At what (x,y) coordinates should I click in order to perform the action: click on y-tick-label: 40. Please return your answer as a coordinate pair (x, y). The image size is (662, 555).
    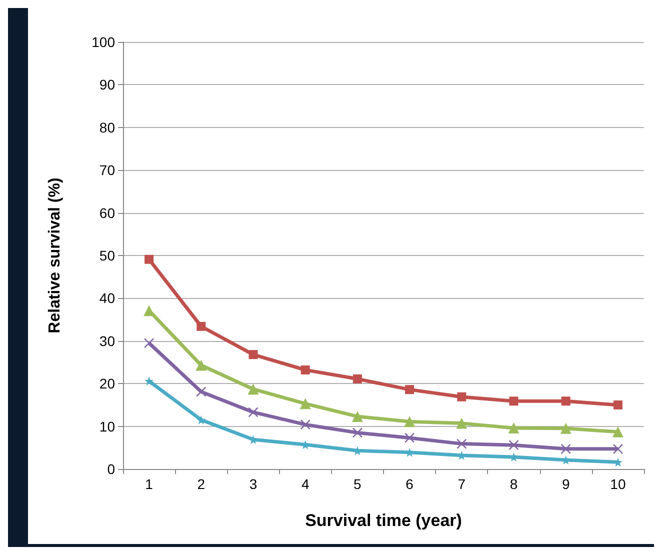
    Looking at the image, I should click on (107, 298).